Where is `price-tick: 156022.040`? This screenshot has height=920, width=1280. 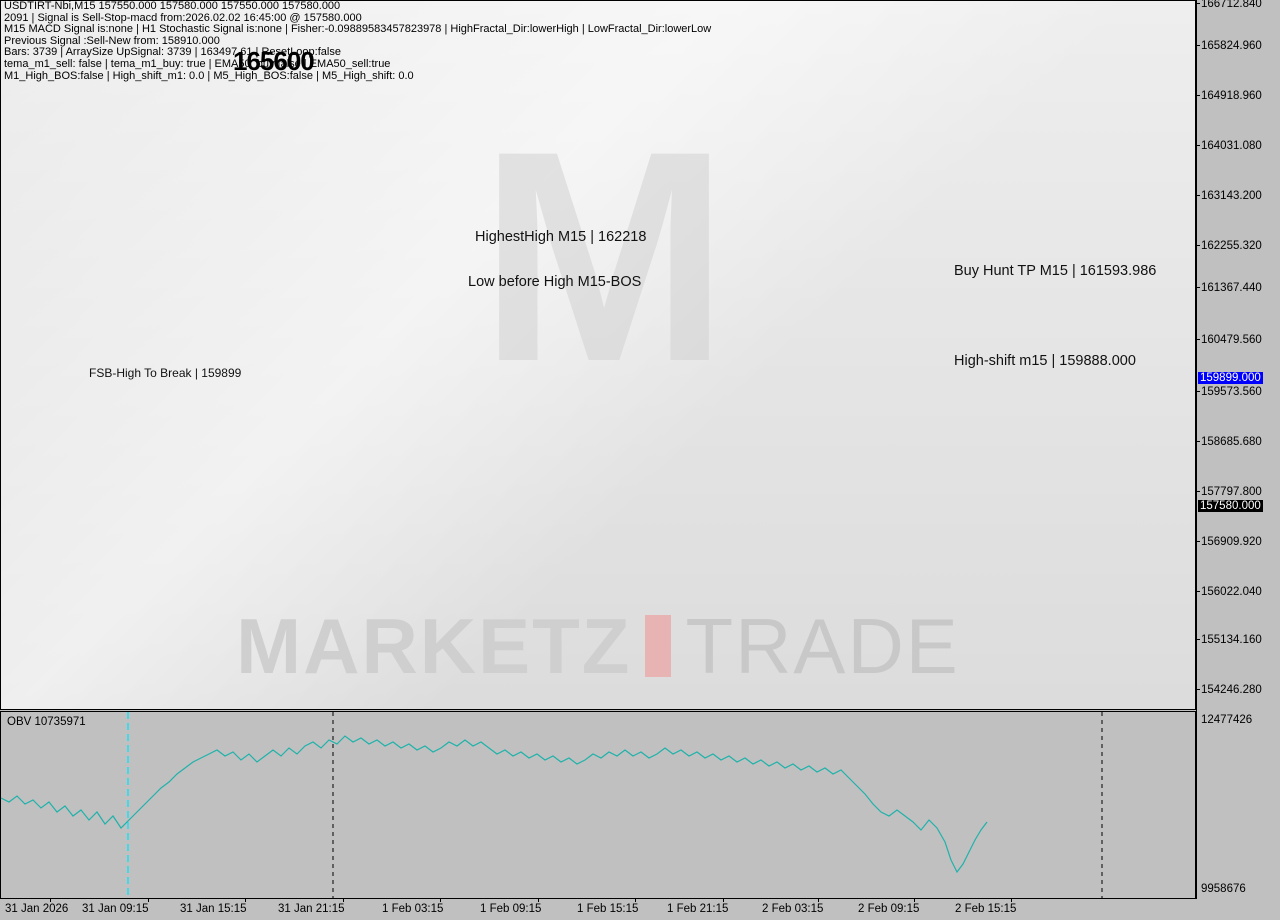
price-tick: 156022.040 is located at coordinates (1229, 592).